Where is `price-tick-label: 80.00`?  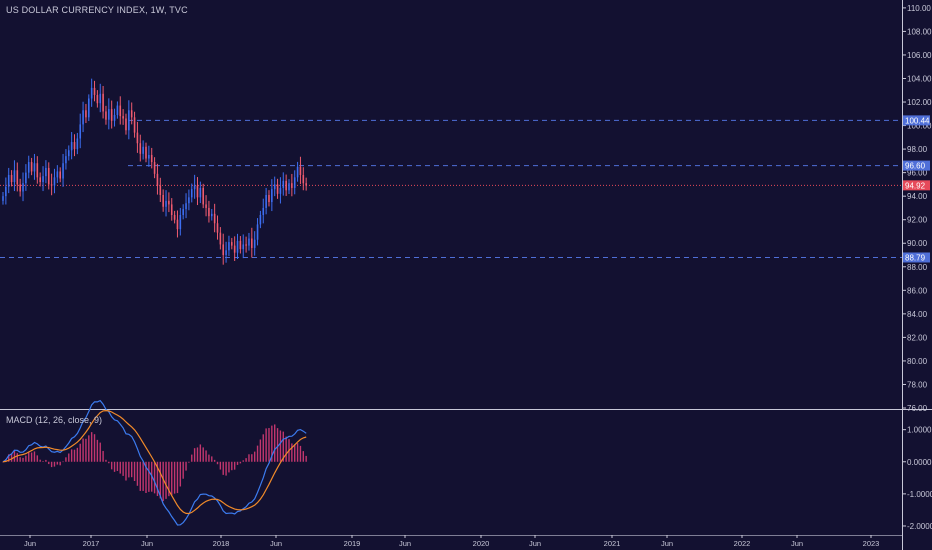
price-tick-label: 80.00 is located at coordinates (917, 361).